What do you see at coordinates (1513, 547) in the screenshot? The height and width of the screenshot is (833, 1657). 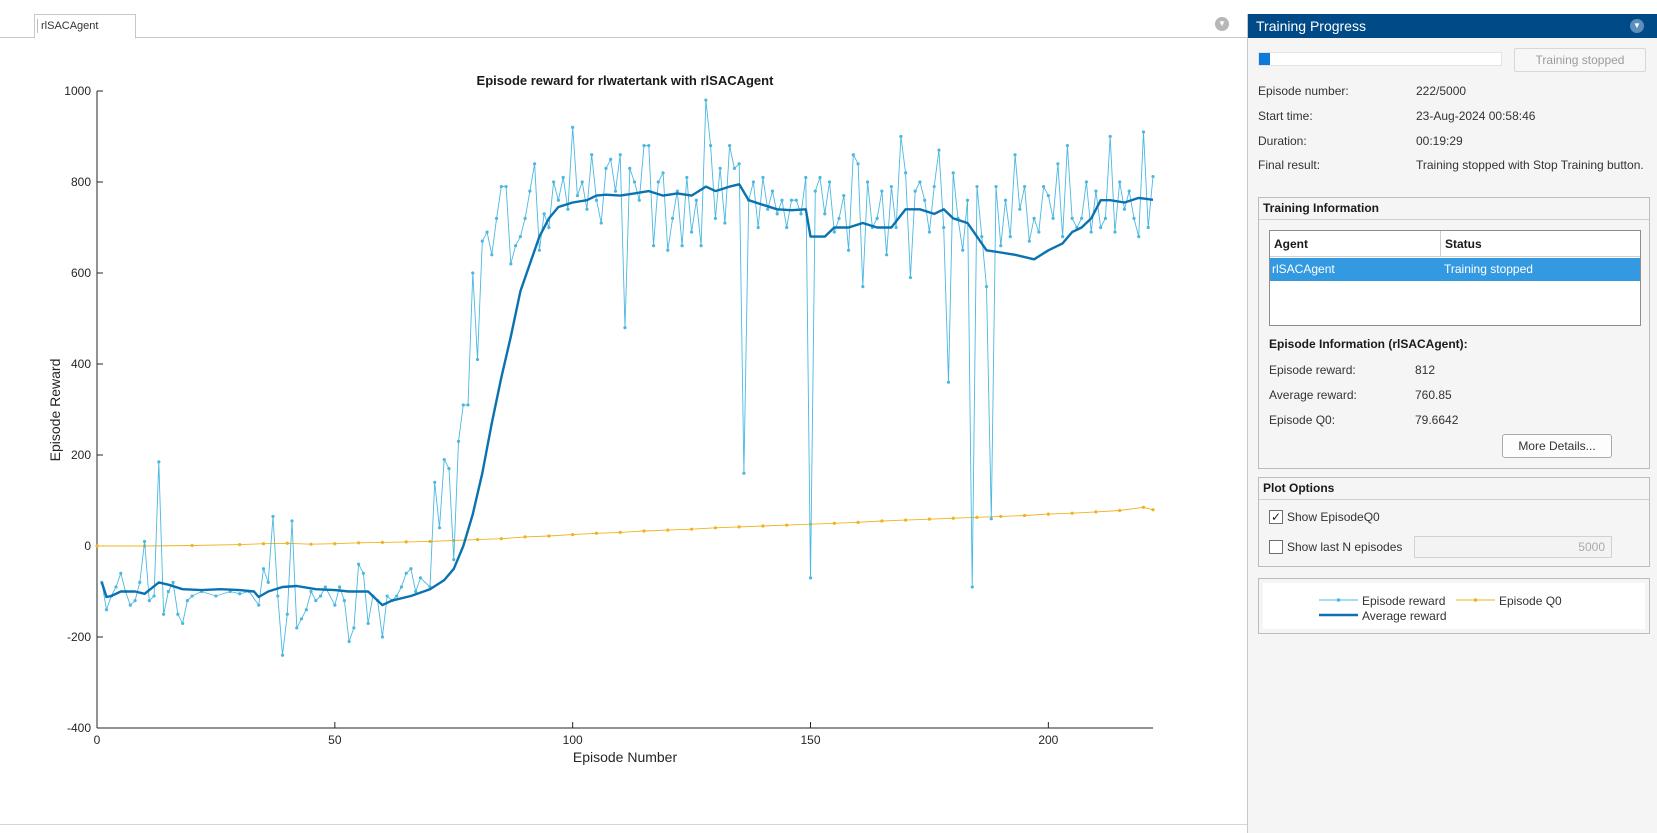 I see `last-n-episodes-input: 5000` at bounding box center [1513, 547].